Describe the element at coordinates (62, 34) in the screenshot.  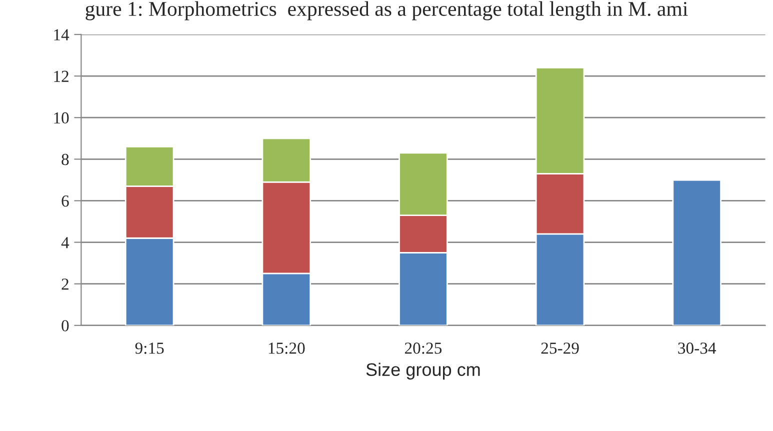
I see `y-tick-label: 14` at that location.